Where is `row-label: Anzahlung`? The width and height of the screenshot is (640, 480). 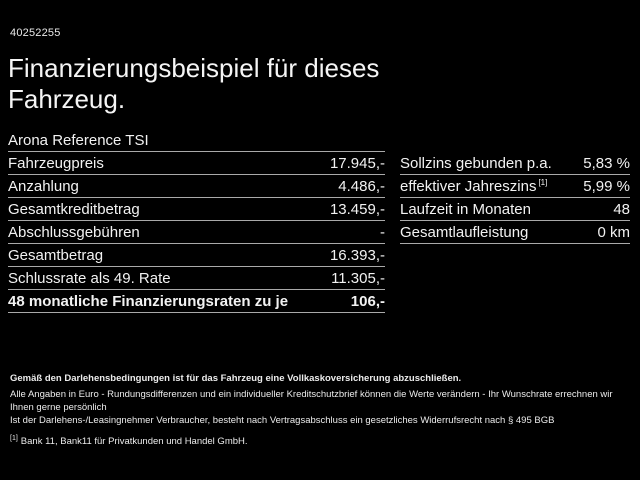 row-label: Anzahlung is located at coordinates (43, 186).